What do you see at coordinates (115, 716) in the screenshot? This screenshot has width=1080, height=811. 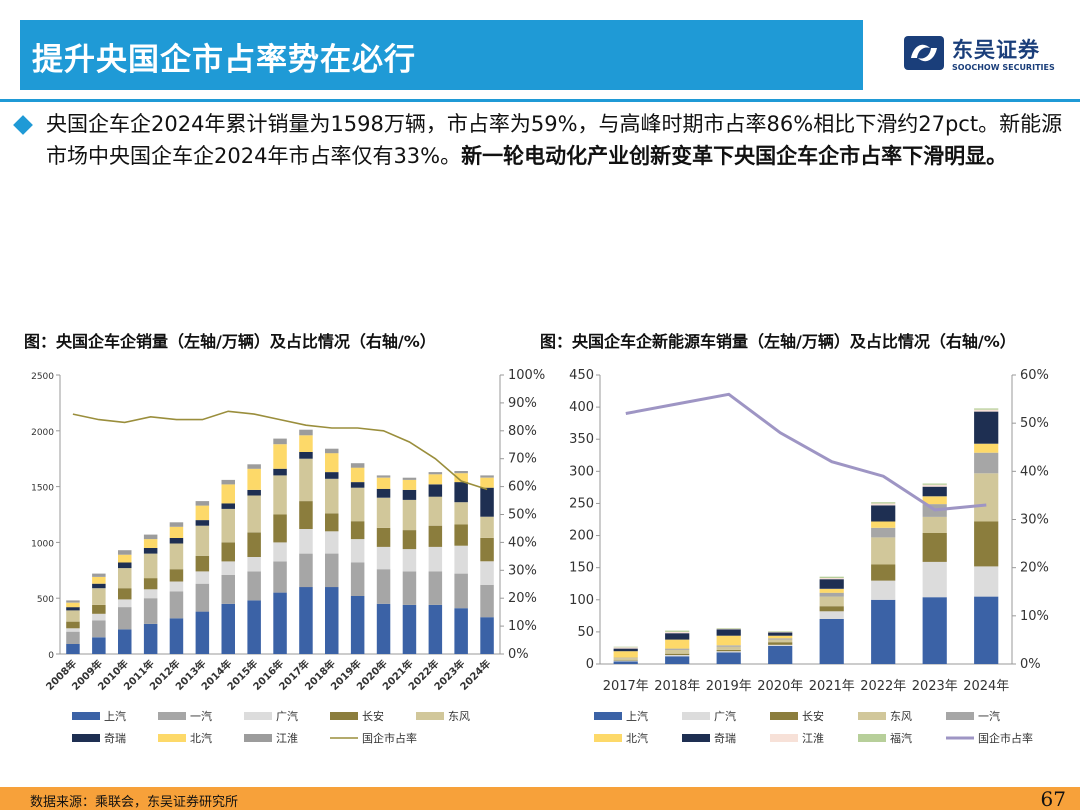 I see `legend-label: 上汽` at bounding box center [115, 716].